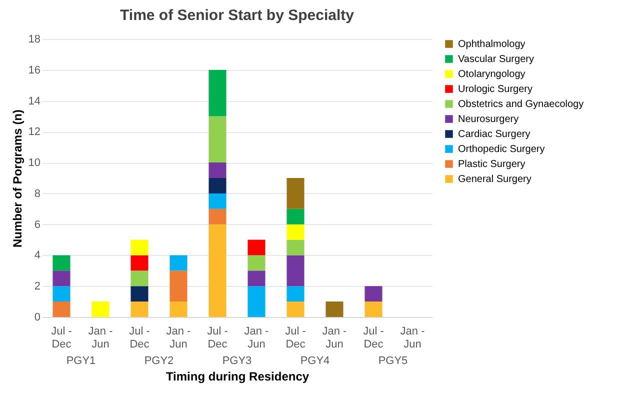  Describe the element at coordinates (34, 101) in the screenshot. I see `y-tick-label: 14` at that location.